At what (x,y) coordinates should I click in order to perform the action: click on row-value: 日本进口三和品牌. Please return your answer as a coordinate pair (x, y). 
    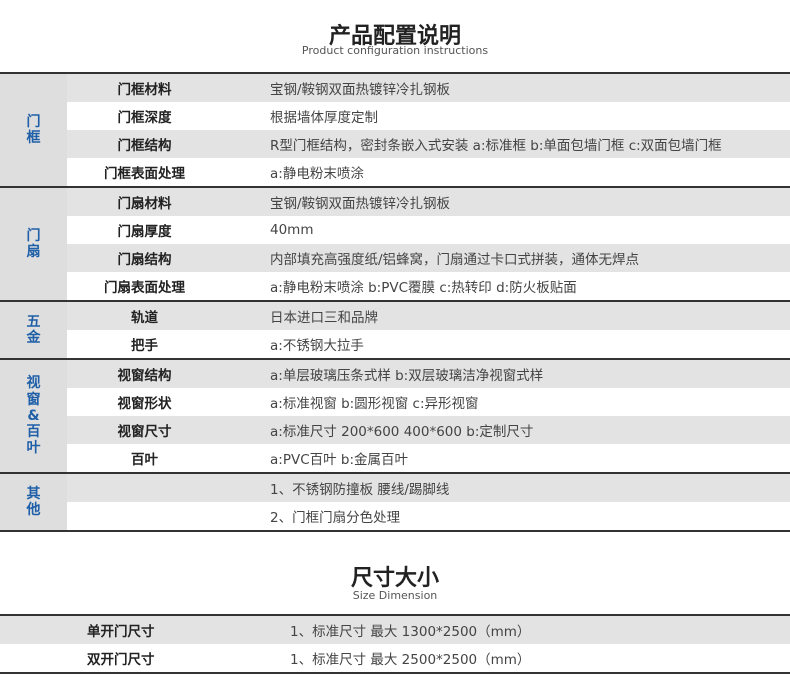
    Looking at the image, I should click on (506, 315).